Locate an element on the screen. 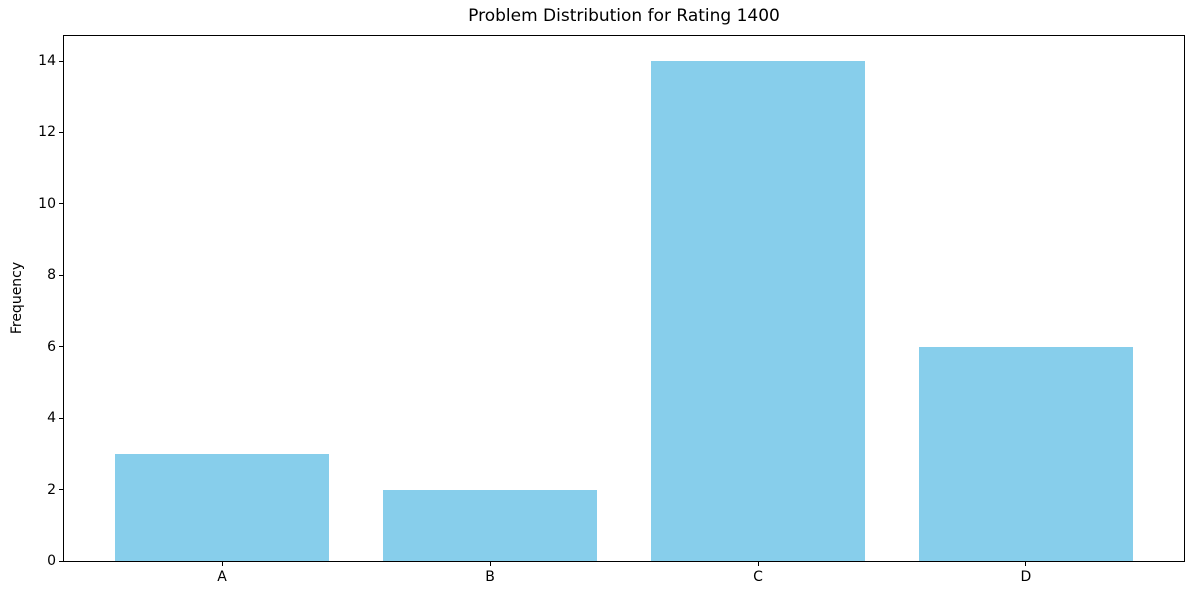 The width and height of the screenshot is (1200, 600). y-tick-label: 14 is located at coordinates (47, 61).